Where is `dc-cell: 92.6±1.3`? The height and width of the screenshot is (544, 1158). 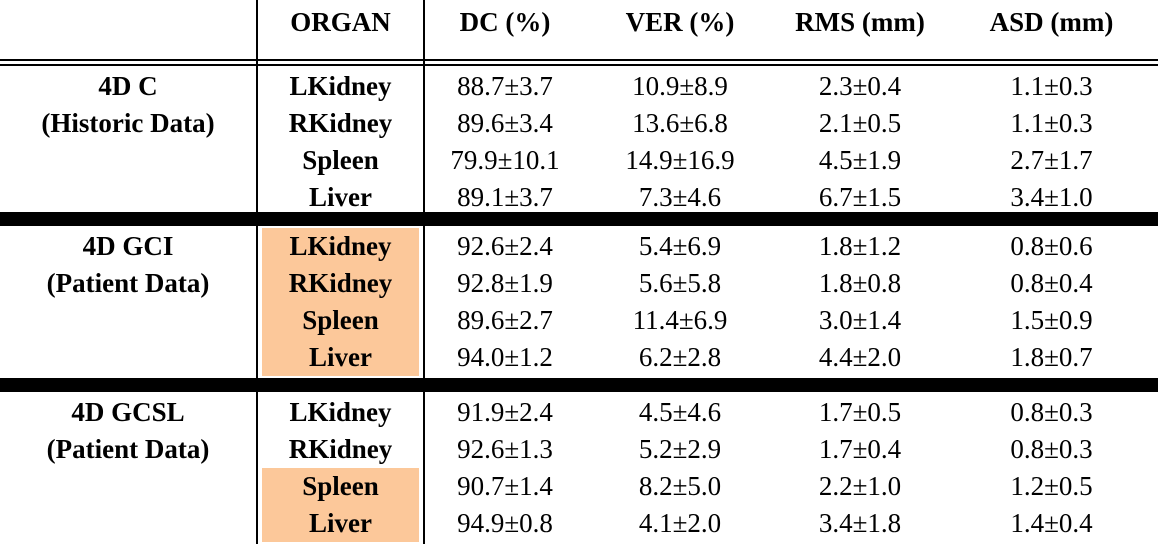
dc-cell: 92.6±1.3 is located at coordinates (505, 449).